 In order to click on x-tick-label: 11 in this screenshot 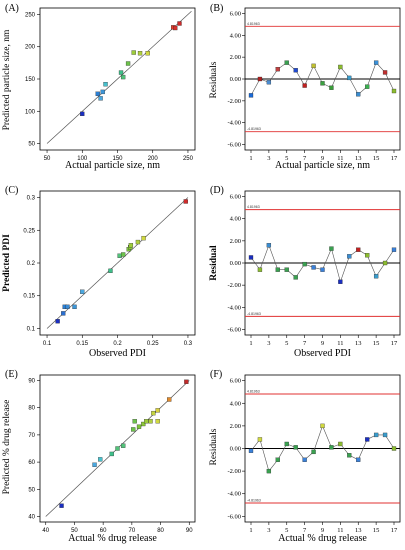, I will do `click(340, 343)`.